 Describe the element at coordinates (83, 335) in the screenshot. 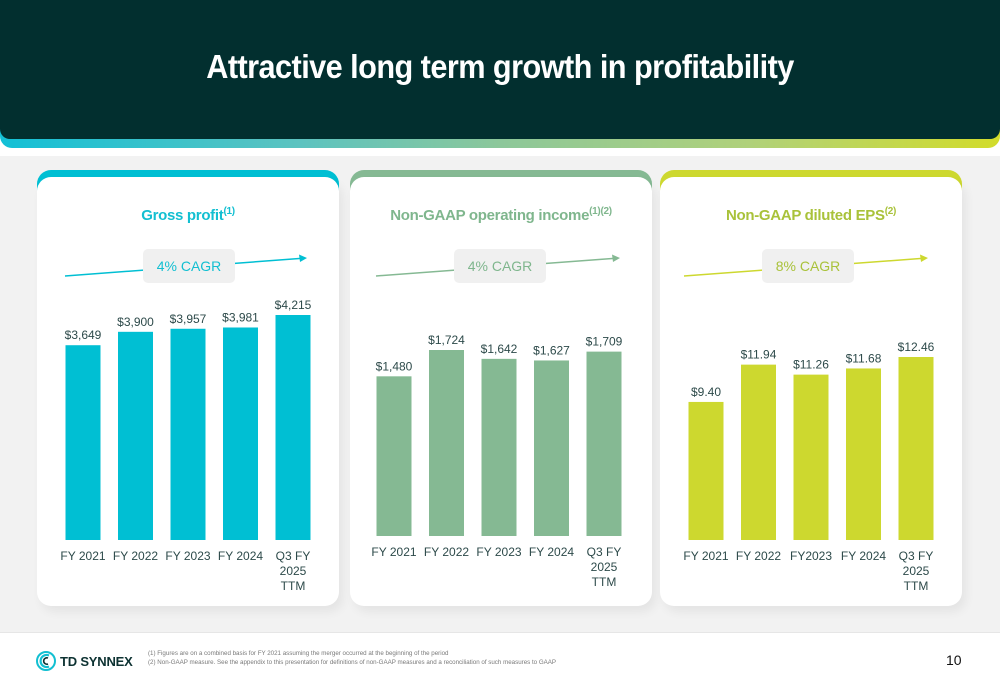

I see `data-label: $3,649` at that location.